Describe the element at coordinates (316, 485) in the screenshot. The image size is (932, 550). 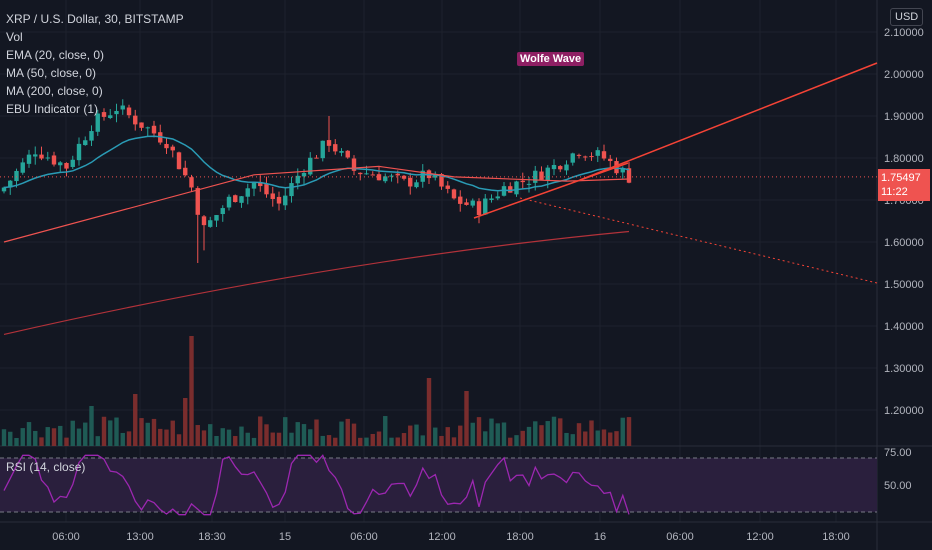
I see `rsi-line` at that location.